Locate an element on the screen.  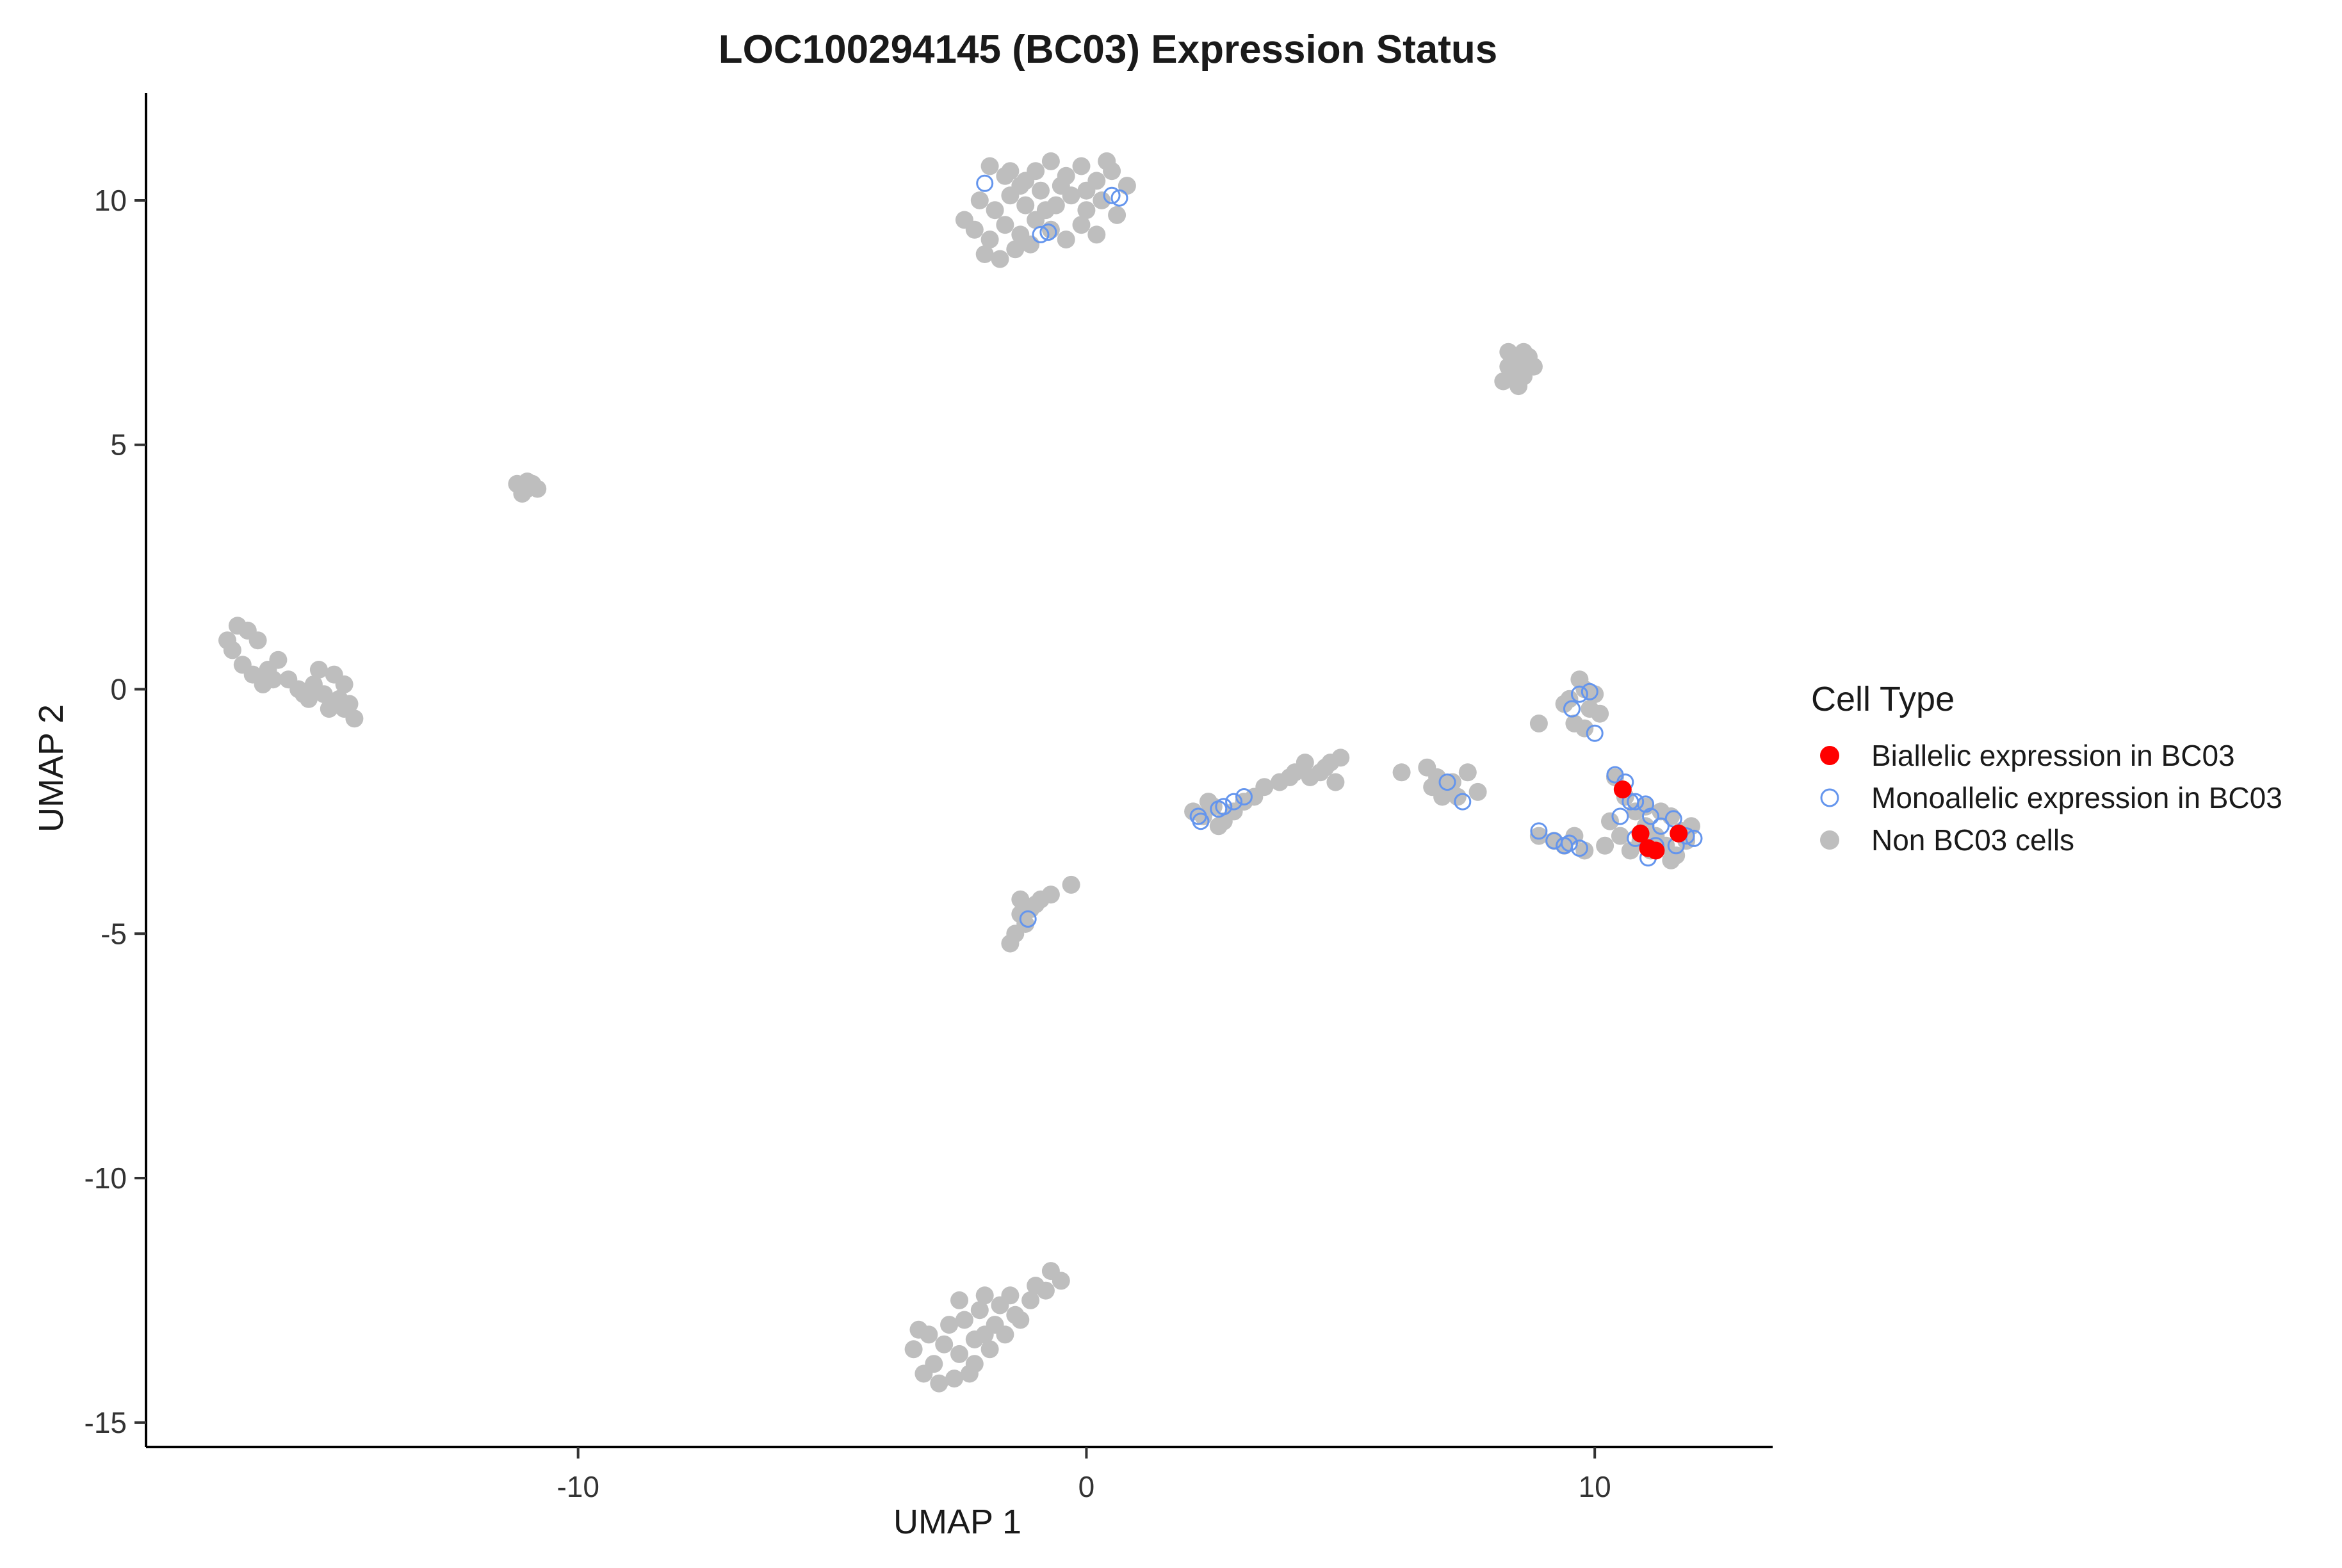
y-axis-title: UMAP 2 is located at coordinates (51, 768).